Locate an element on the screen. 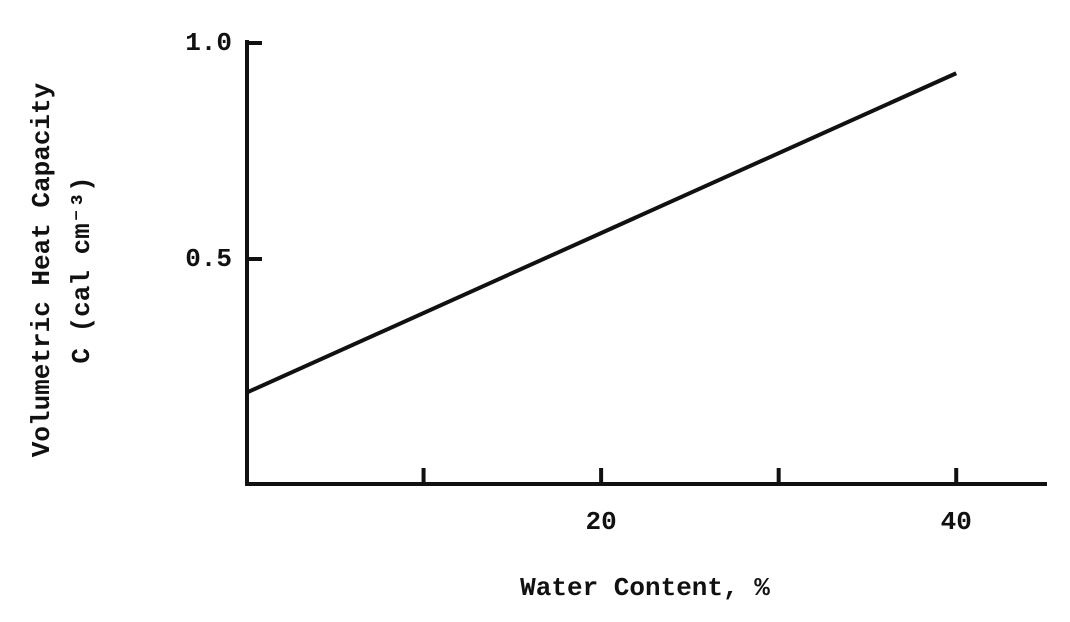 The height and width of the screenshot is (622, 1070). y-axis-label: C (cal cm⁻³) is located at coordinates (82, 269).